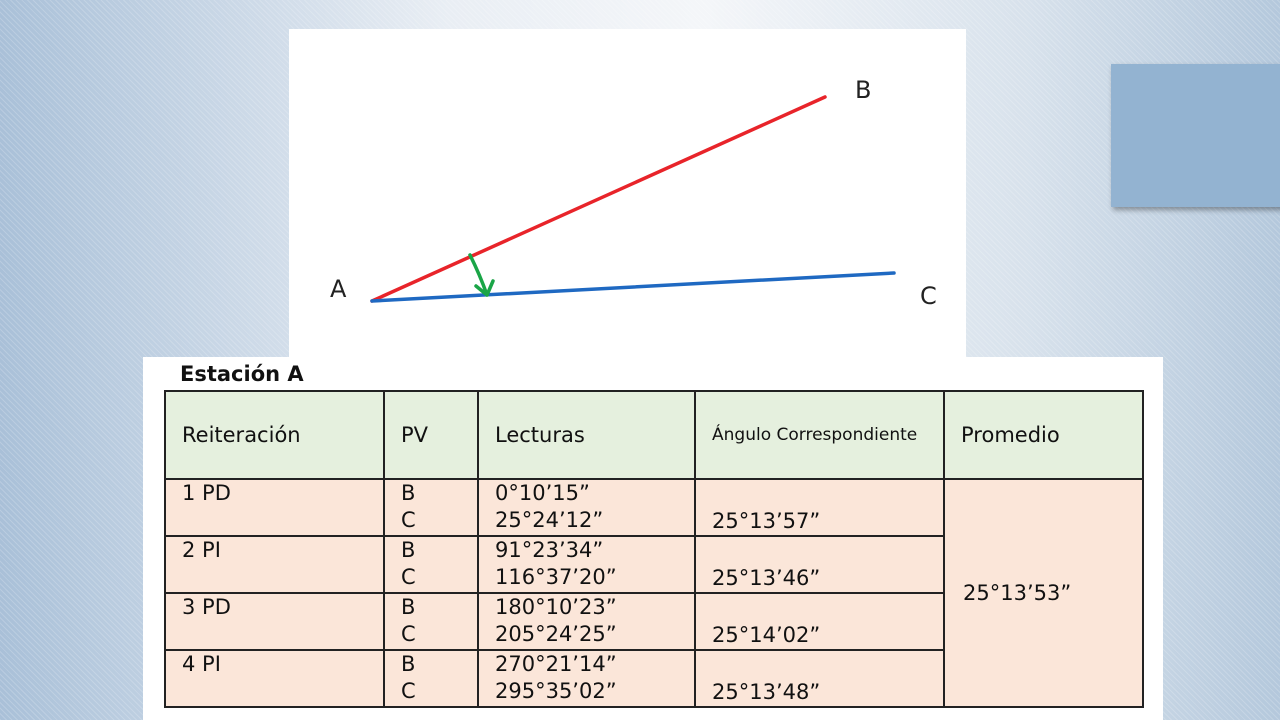 The width and height of the screenshot is (1280, 720). Describe the element at coordinates (556, 577) in the screenshot. I see `lectura-c: 116°37’20”` at that location.